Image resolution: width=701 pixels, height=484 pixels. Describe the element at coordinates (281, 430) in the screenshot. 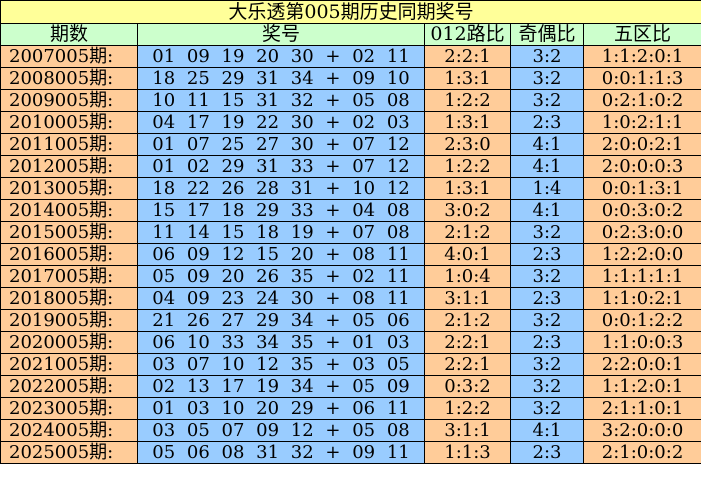

I see `numbers-cell: 03 05 07 09 12 + 05 08` at that location.